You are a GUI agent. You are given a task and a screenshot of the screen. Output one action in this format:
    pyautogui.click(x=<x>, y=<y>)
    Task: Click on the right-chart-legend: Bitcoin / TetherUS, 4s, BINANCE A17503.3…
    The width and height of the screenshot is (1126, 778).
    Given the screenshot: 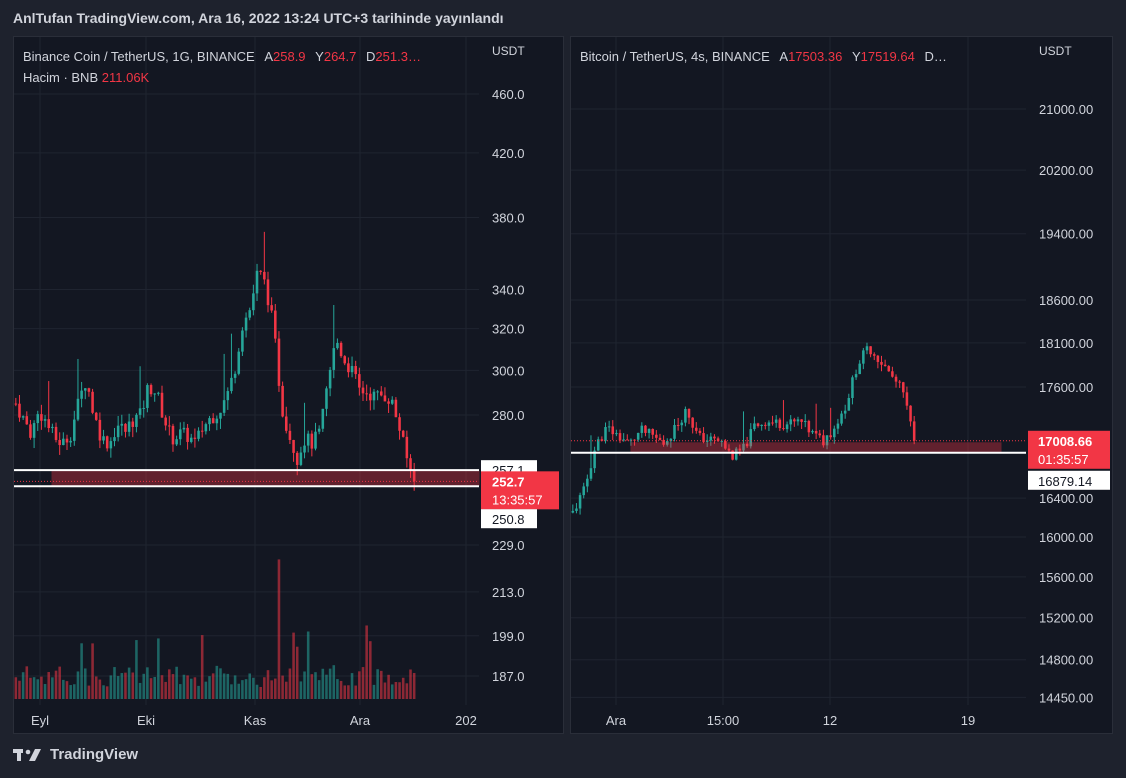 What is the action you would take?
    pyautogui.click(x=763, y=56)
    